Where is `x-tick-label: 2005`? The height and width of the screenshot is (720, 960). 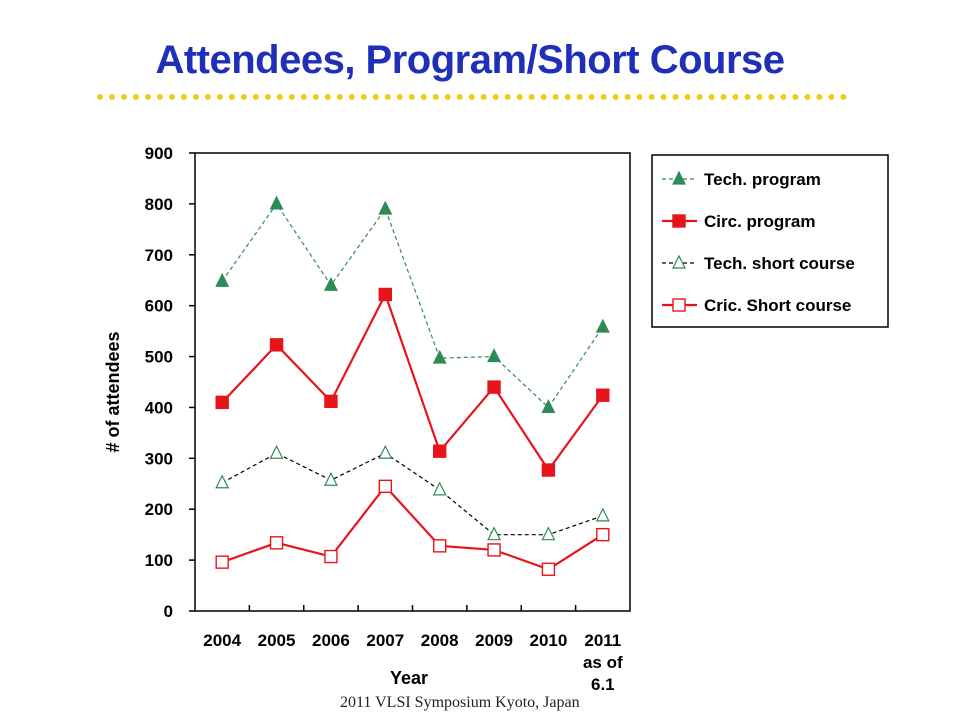 x-tick-label: 2005 is located at coordinates (277, 640).